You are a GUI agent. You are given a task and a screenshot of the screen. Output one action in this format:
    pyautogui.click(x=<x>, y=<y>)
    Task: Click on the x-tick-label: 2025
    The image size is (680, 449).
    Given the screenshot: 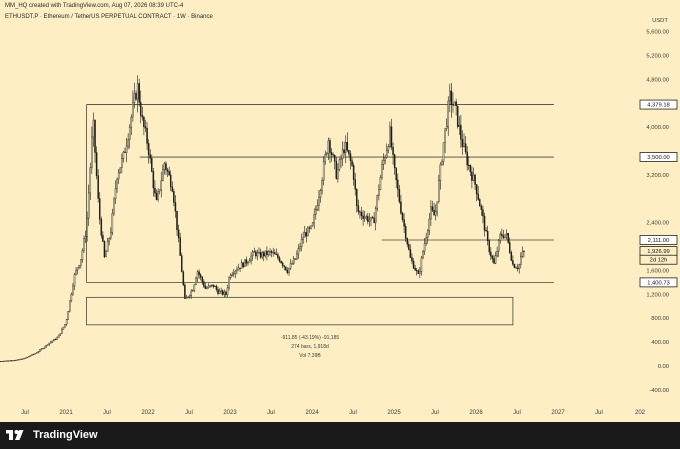 What is the action you would take?
    pyautogui.click(x=394, y=413)
    